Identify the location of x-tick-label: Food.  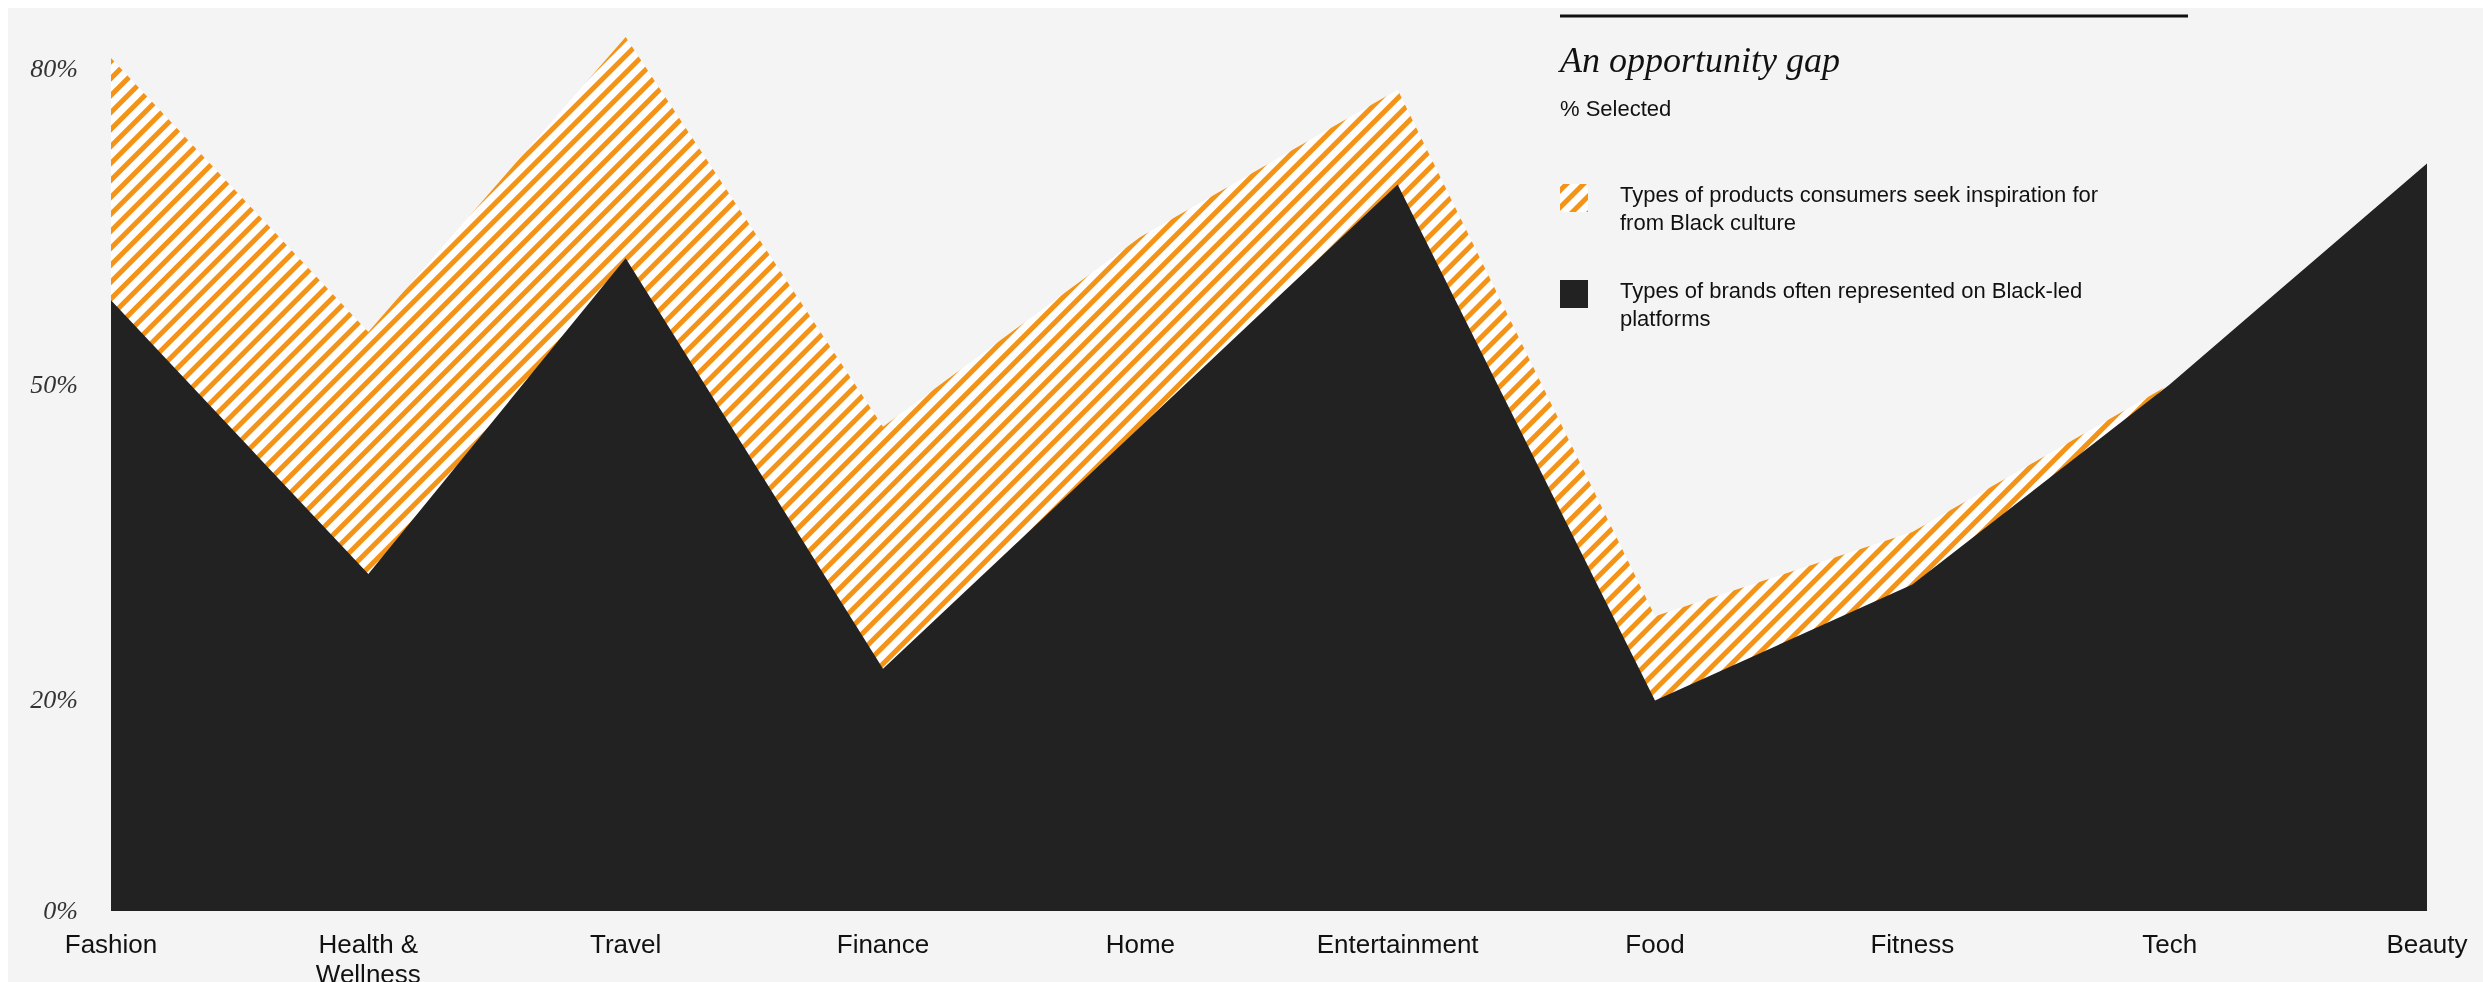
(1655, 944).